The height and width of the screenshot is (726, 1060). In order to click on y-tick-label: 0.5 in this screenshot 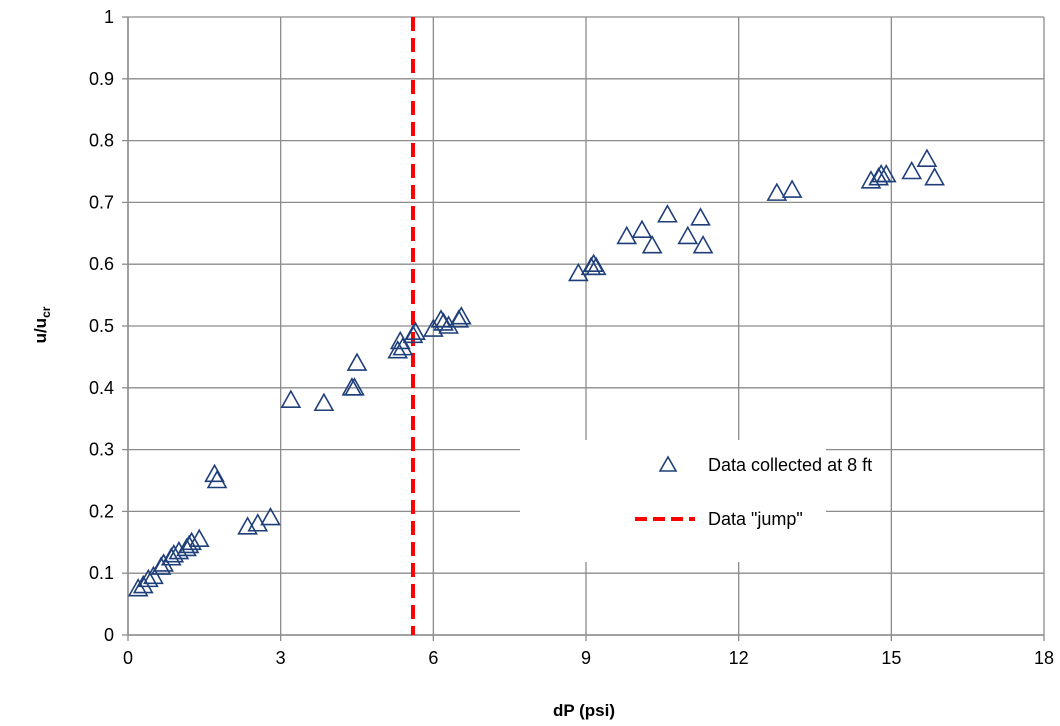, I will do `click(101, 326)`.